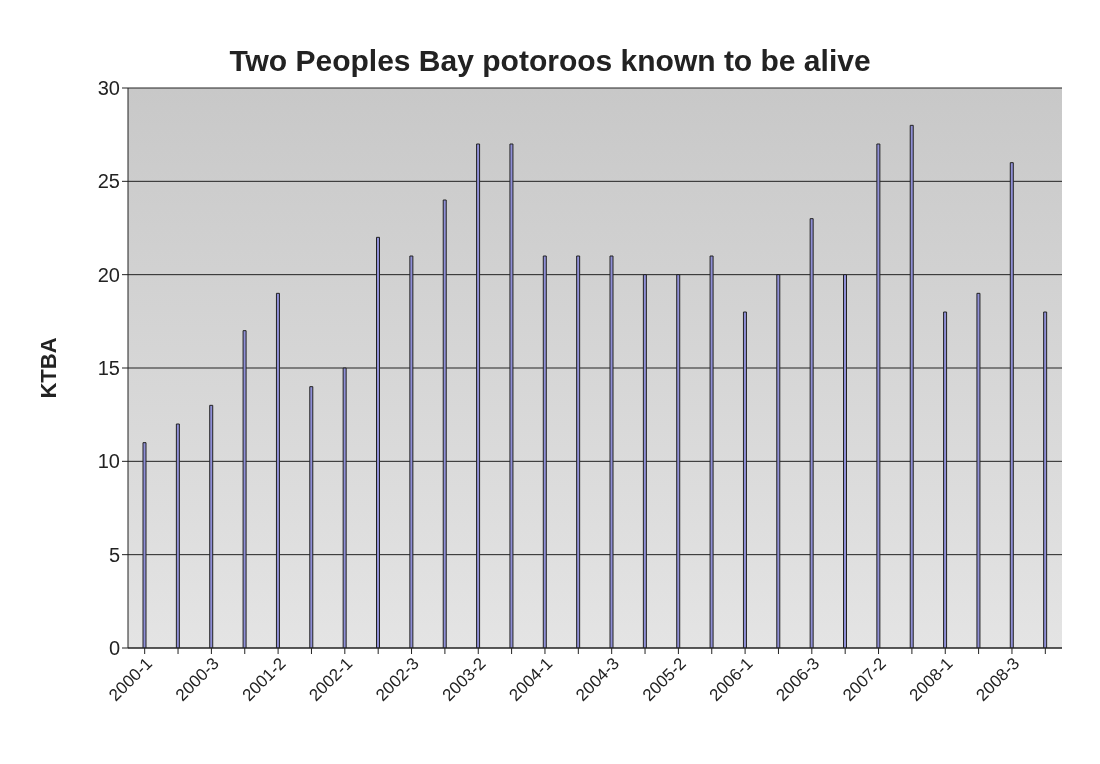 This screenshot has height=764, width=1100. Describe the element at coordinates (48, 368) in the screenshot. I see `y-axis-title: KTBA` at that location.